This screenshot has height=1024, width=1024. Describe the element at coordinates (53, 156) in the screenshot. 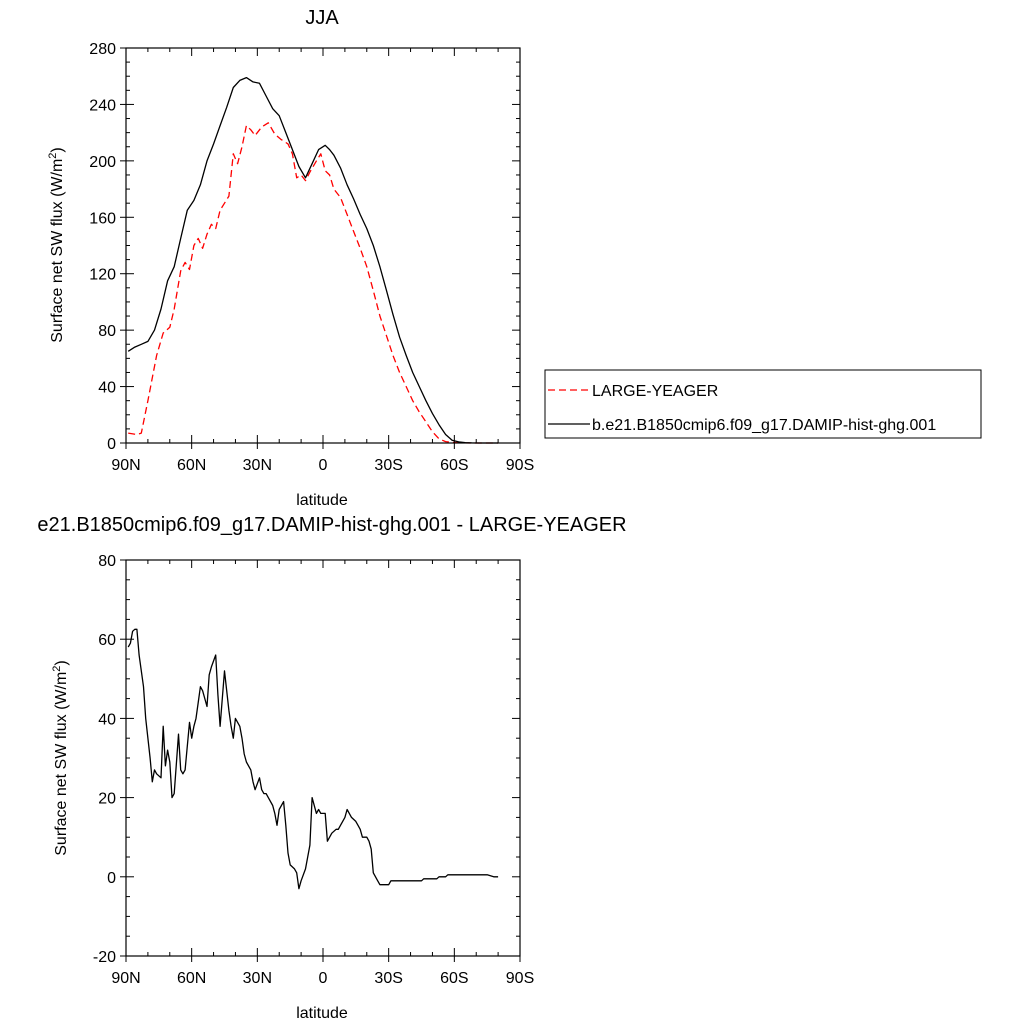

I see `top-y-axis-title-sup: 2` at that location.